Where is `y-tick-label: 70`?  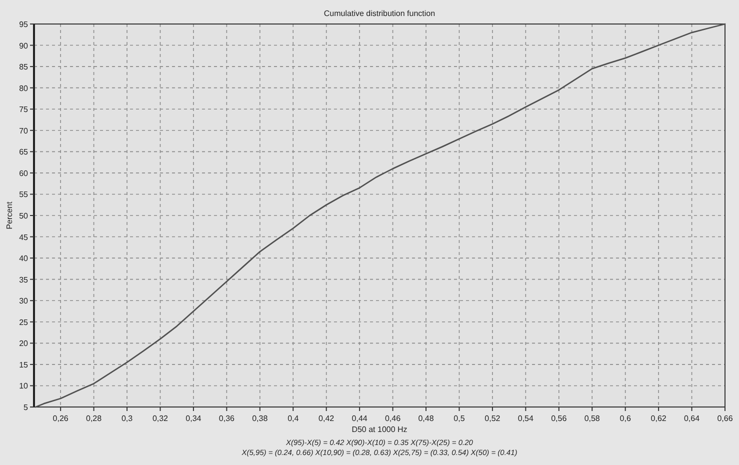
y-tick-label: 70 is located at coordinates (24, 131).